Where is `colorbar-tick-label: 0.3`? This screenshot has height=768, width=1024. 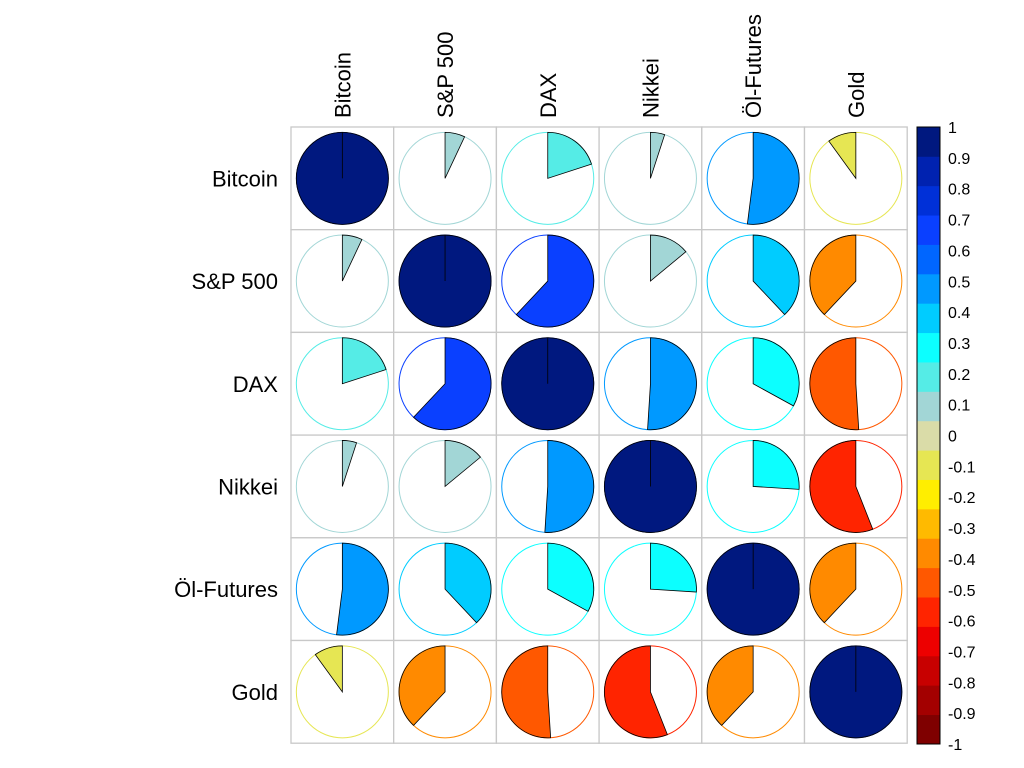 colorbar-tick-label: 0.3 is located at coordinates (959, 344).